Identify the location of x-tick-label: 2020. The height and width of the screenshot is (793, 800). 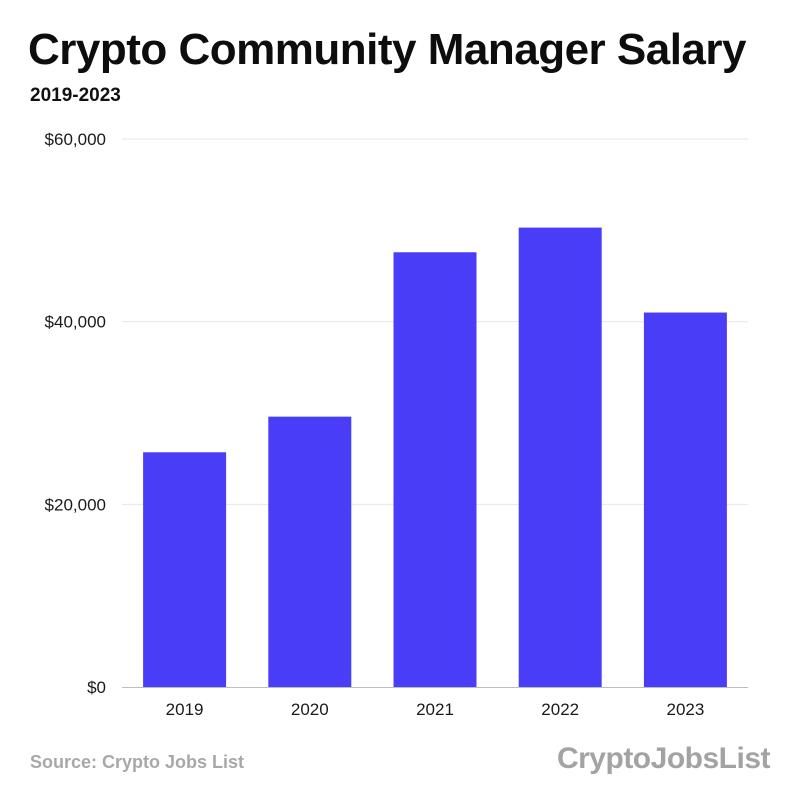
(310, 709).